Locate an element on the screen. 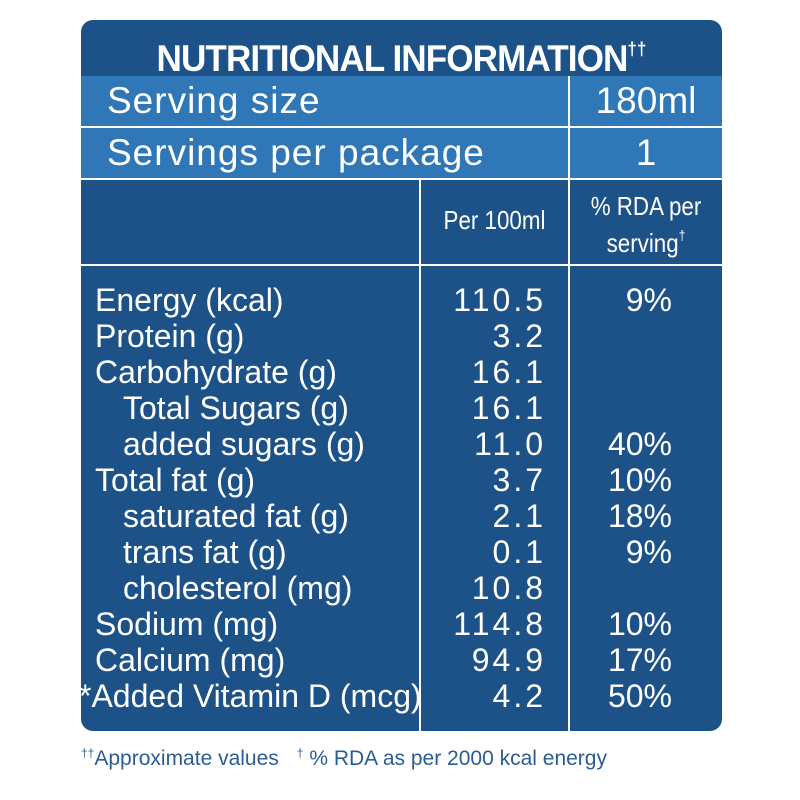  nutrient-per-100ml: 11.0 is located at coordinates (510, 444).